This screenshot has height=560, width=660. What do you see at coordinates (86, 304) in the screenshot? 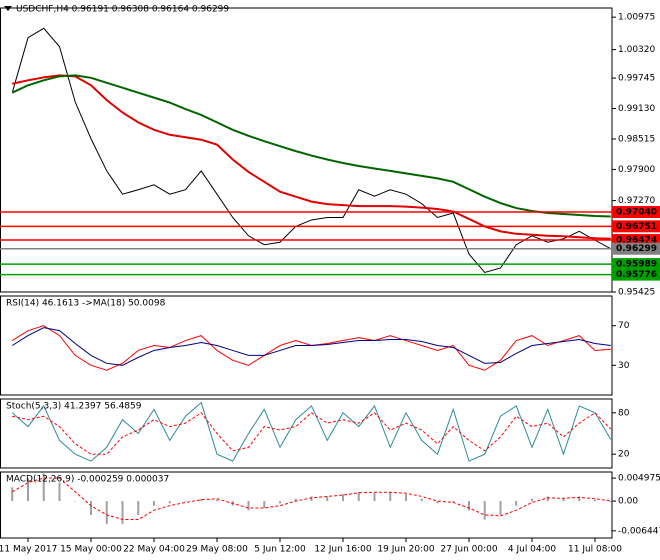
I see `panel-title: RSI(14) 46.1613 ->MA(18) 50.0098` at bounding box center [86, 304].